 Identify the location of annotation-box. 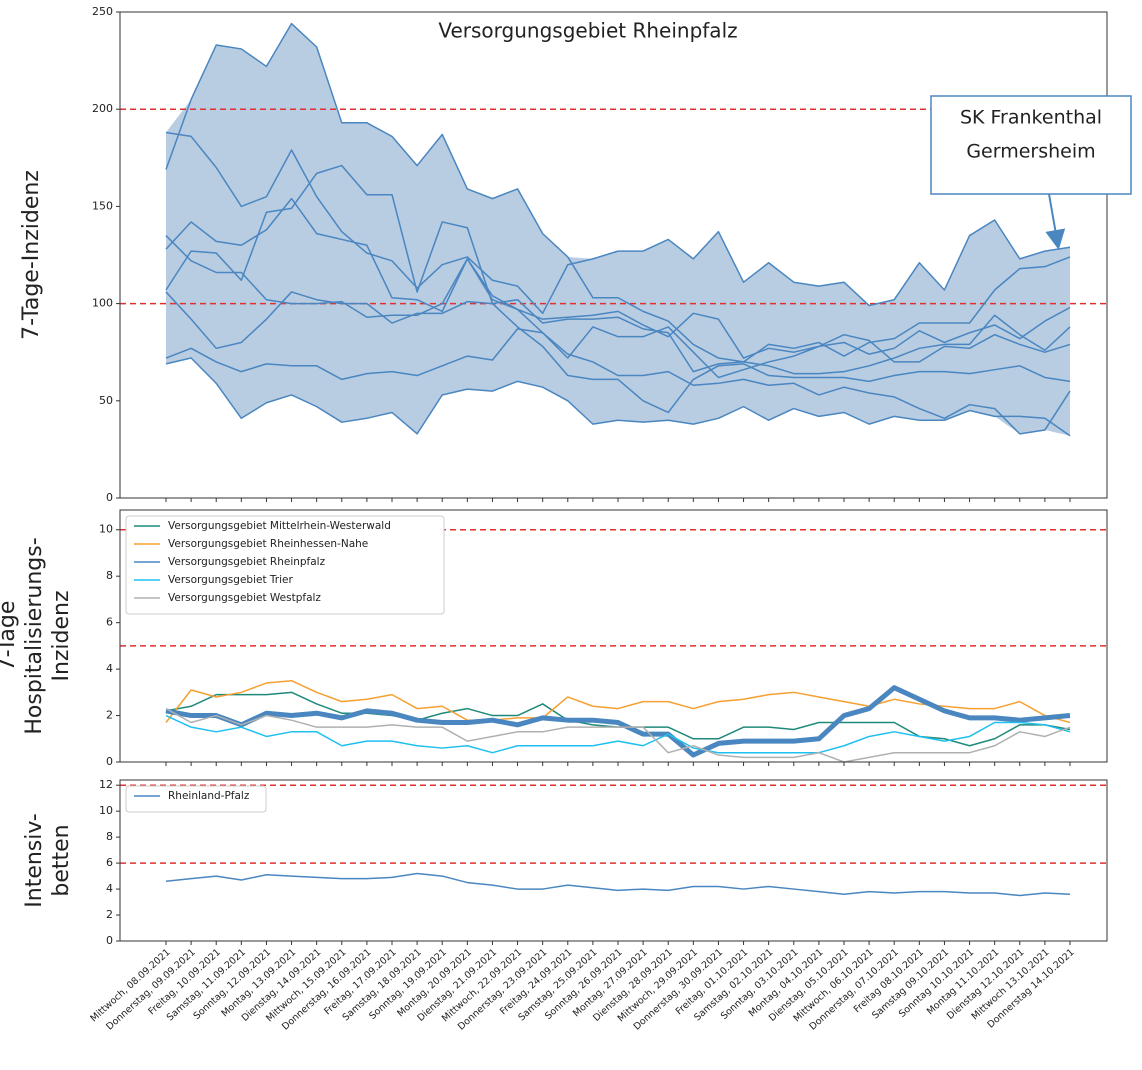
(1031, 145).